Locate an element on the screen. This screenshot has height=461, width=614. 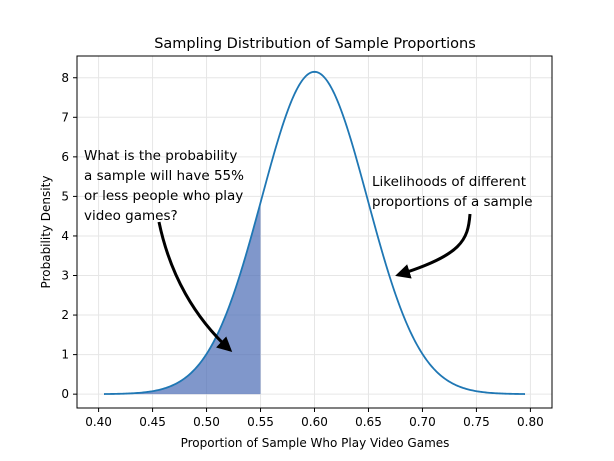
annotation-likelihoods-line-1: Likelihoods of different is located at coordinates (449, 182).